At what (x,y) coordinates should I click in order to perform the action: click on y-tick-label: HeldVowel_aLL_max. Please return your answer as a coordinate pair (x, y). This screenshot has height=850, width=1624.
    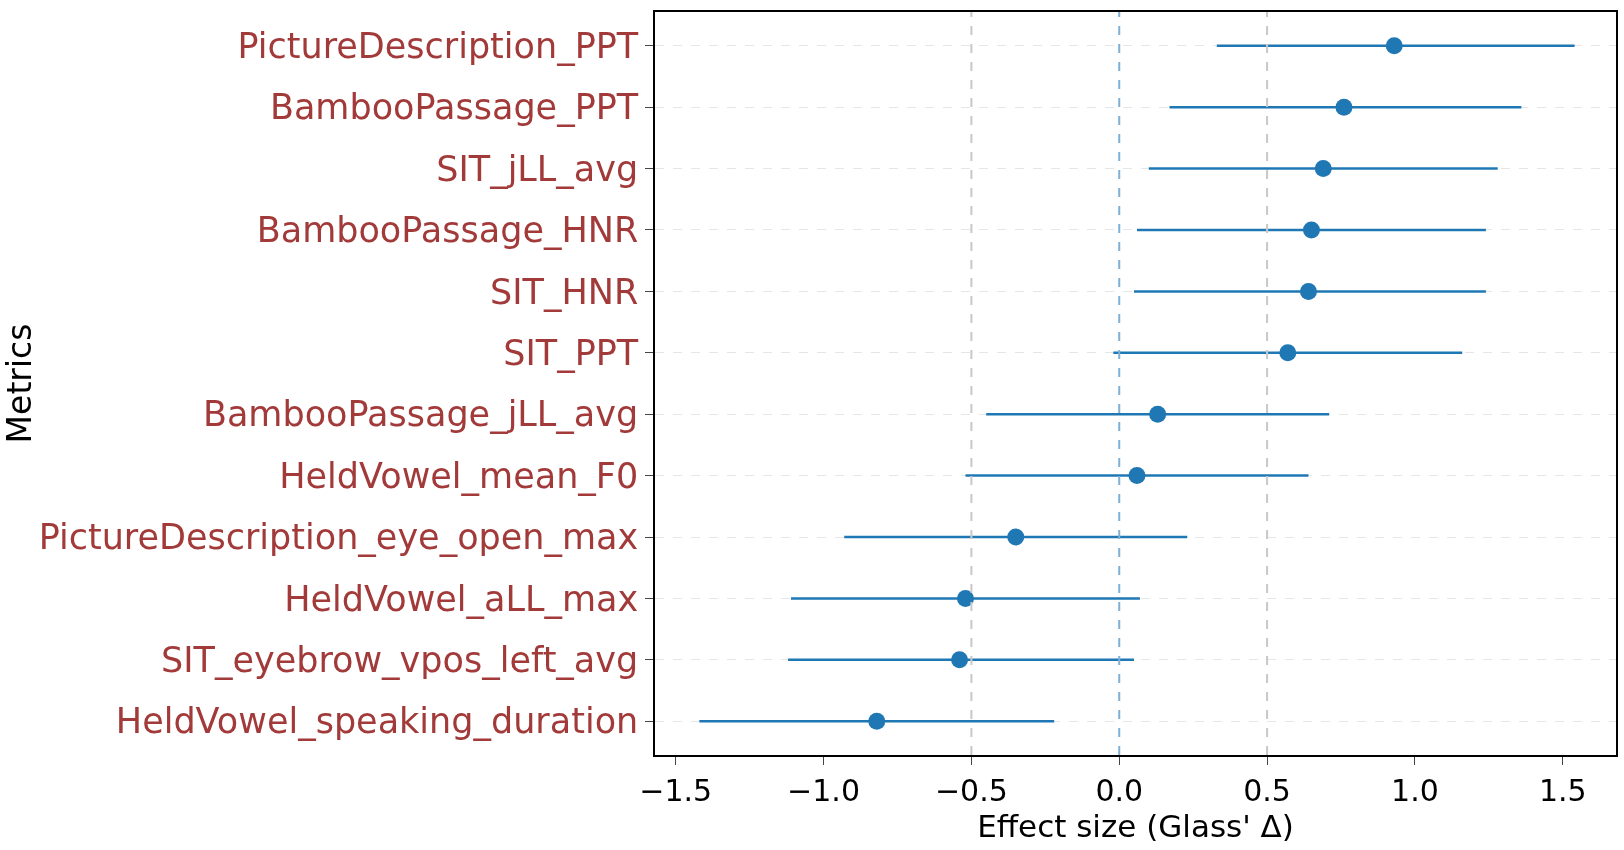
    Looking at the image, I should click on (461, 598).